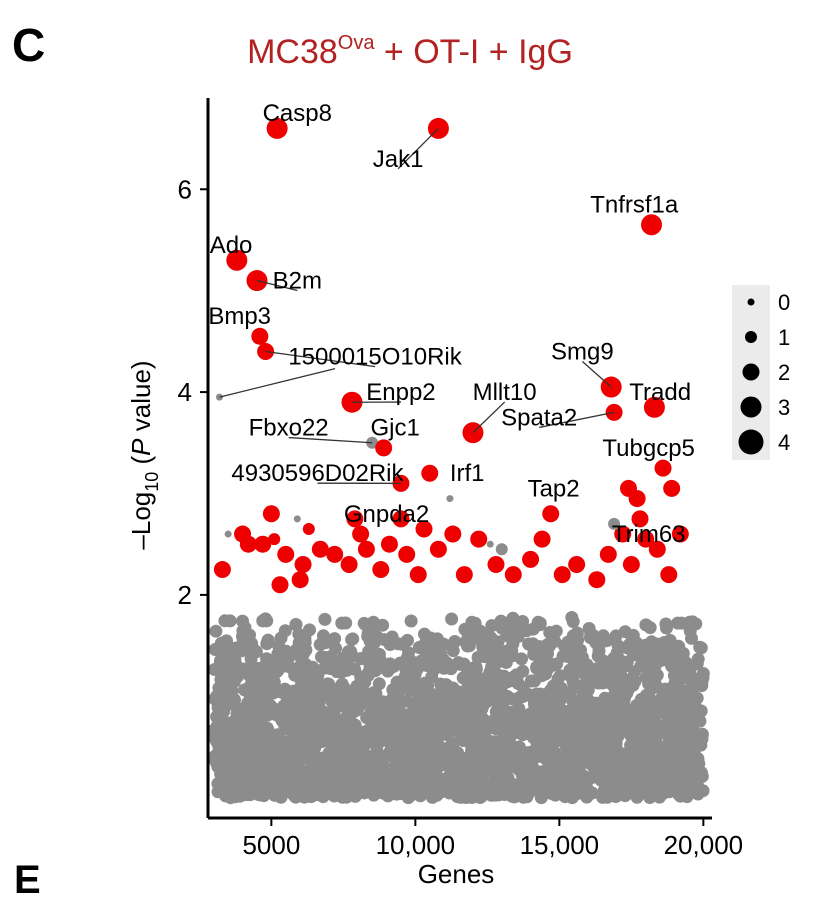  I want to click on x-tick-label: 20,000, so click(704, 845).